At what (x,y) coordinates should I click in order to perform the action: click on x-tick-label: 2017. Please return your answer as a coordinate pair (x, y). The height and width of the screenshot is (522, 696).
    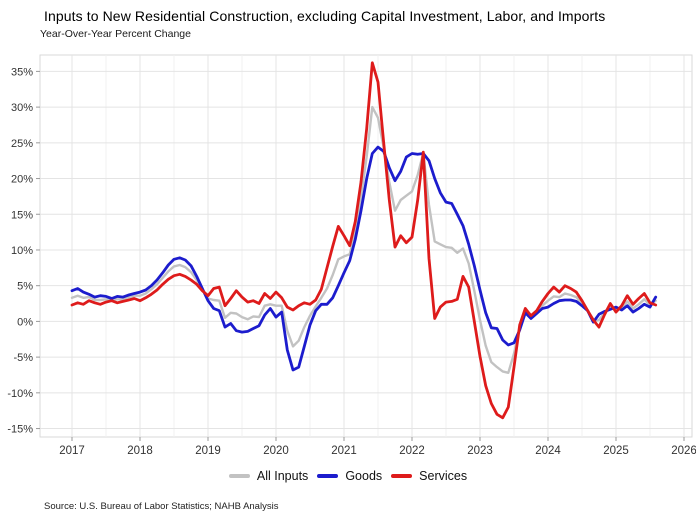
    Looking at the image, I should click on (72, 451).